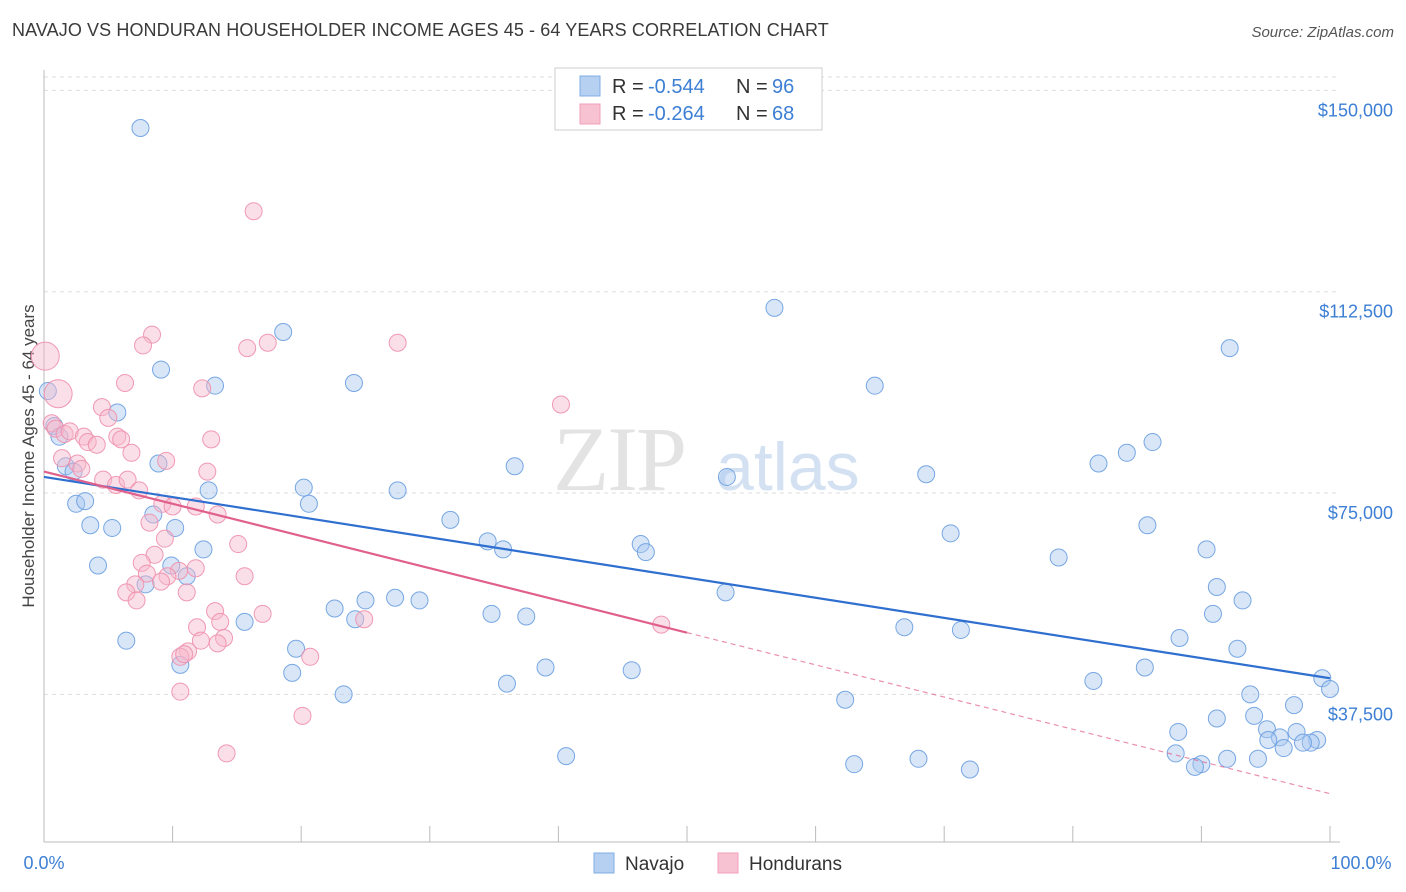 This screenshot has height=892, width=1406. I want to click on y-tick-labels: $37,500 $75,000 $112,500 $150,000, so click(1355, 412).